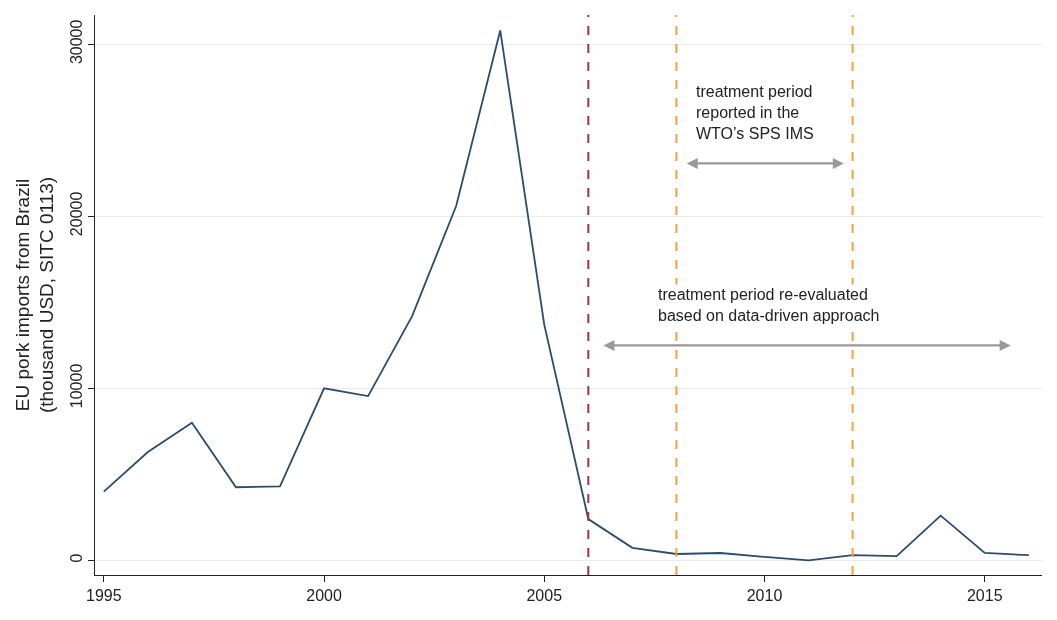  Describe the element at coordinates (76, 214) in the screenshot. I see `y-tick-label: 20000` at that location.